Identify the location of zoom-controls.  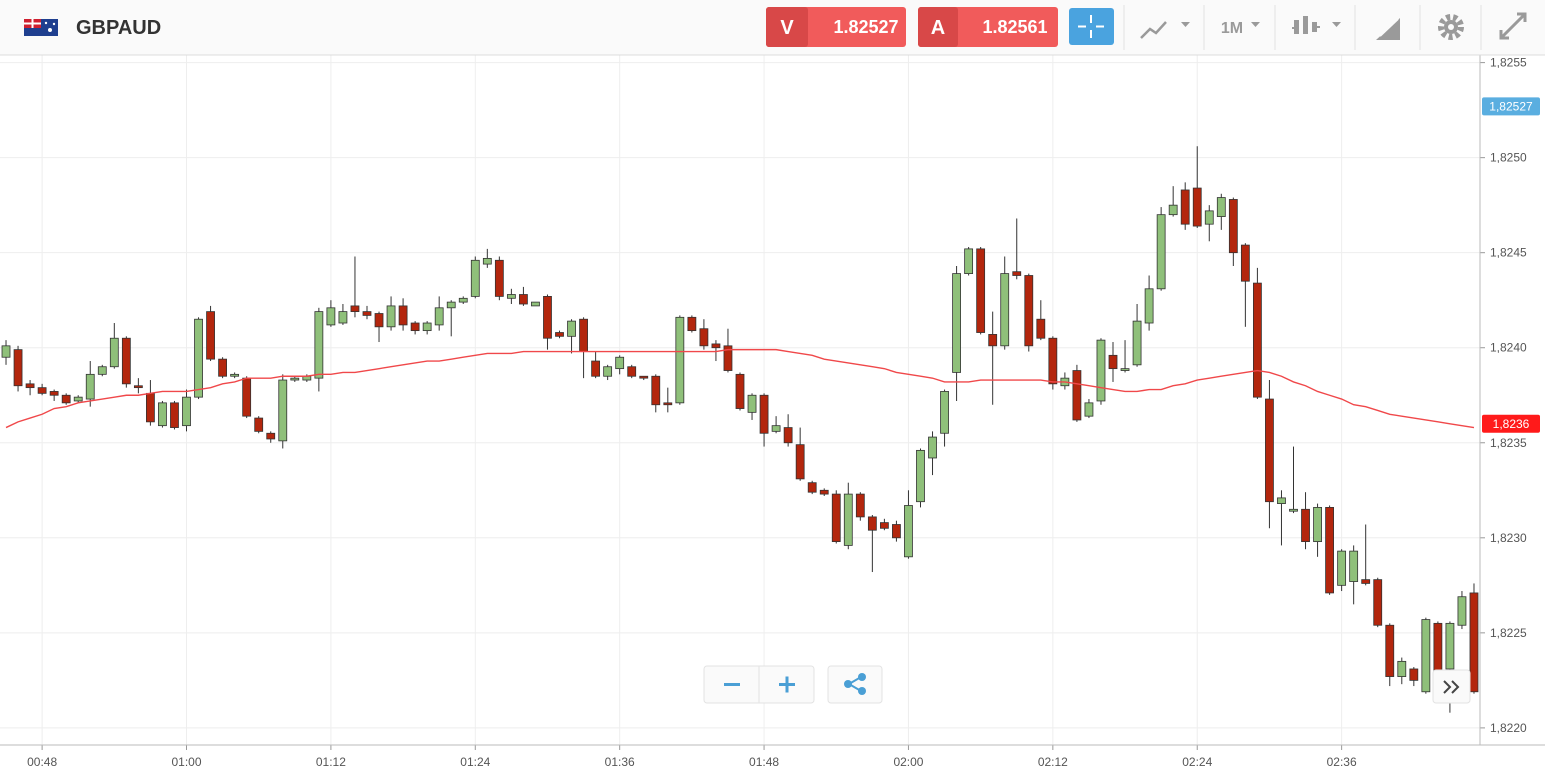
(1087, 684).